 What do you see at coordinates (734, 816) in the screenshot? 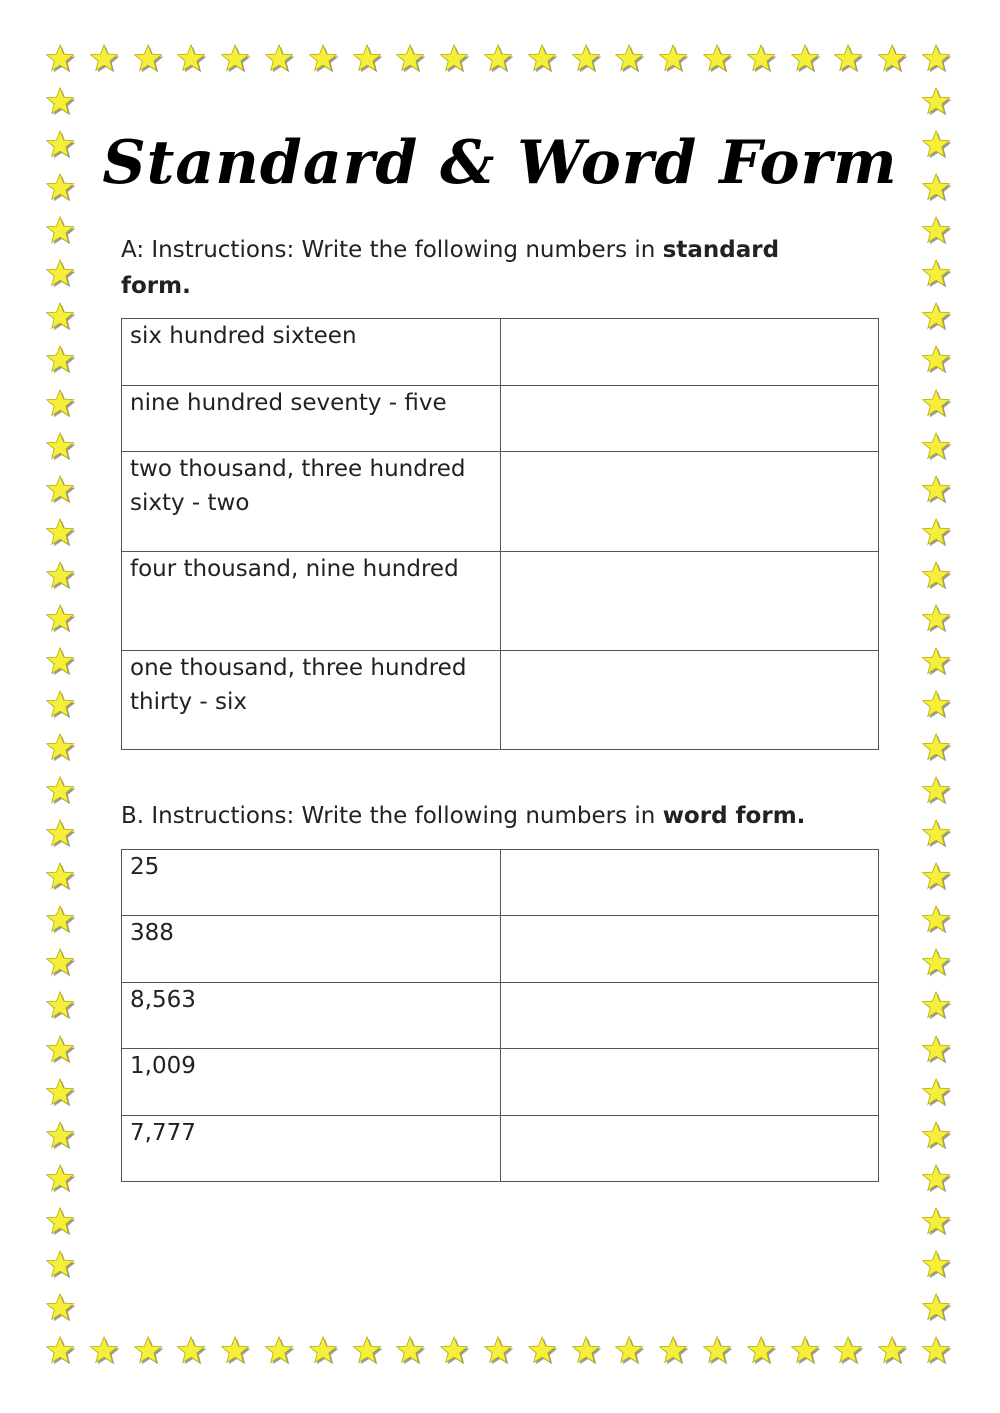
I see `instruction-bold: word form.` at bounding box center [734, 816].